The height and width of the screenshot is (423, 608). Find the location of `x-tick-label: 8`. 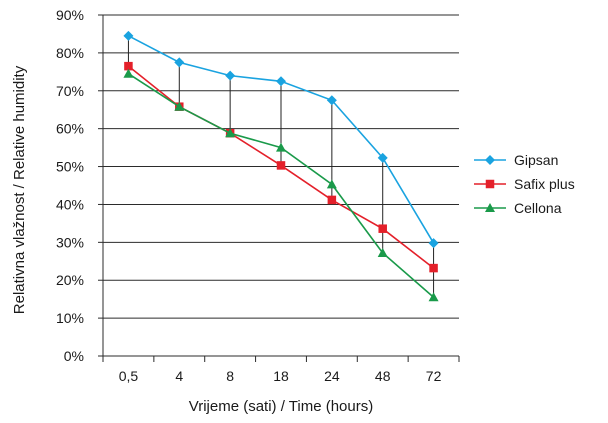

x-tick-label: 8 is located at coordinates (230, 376).